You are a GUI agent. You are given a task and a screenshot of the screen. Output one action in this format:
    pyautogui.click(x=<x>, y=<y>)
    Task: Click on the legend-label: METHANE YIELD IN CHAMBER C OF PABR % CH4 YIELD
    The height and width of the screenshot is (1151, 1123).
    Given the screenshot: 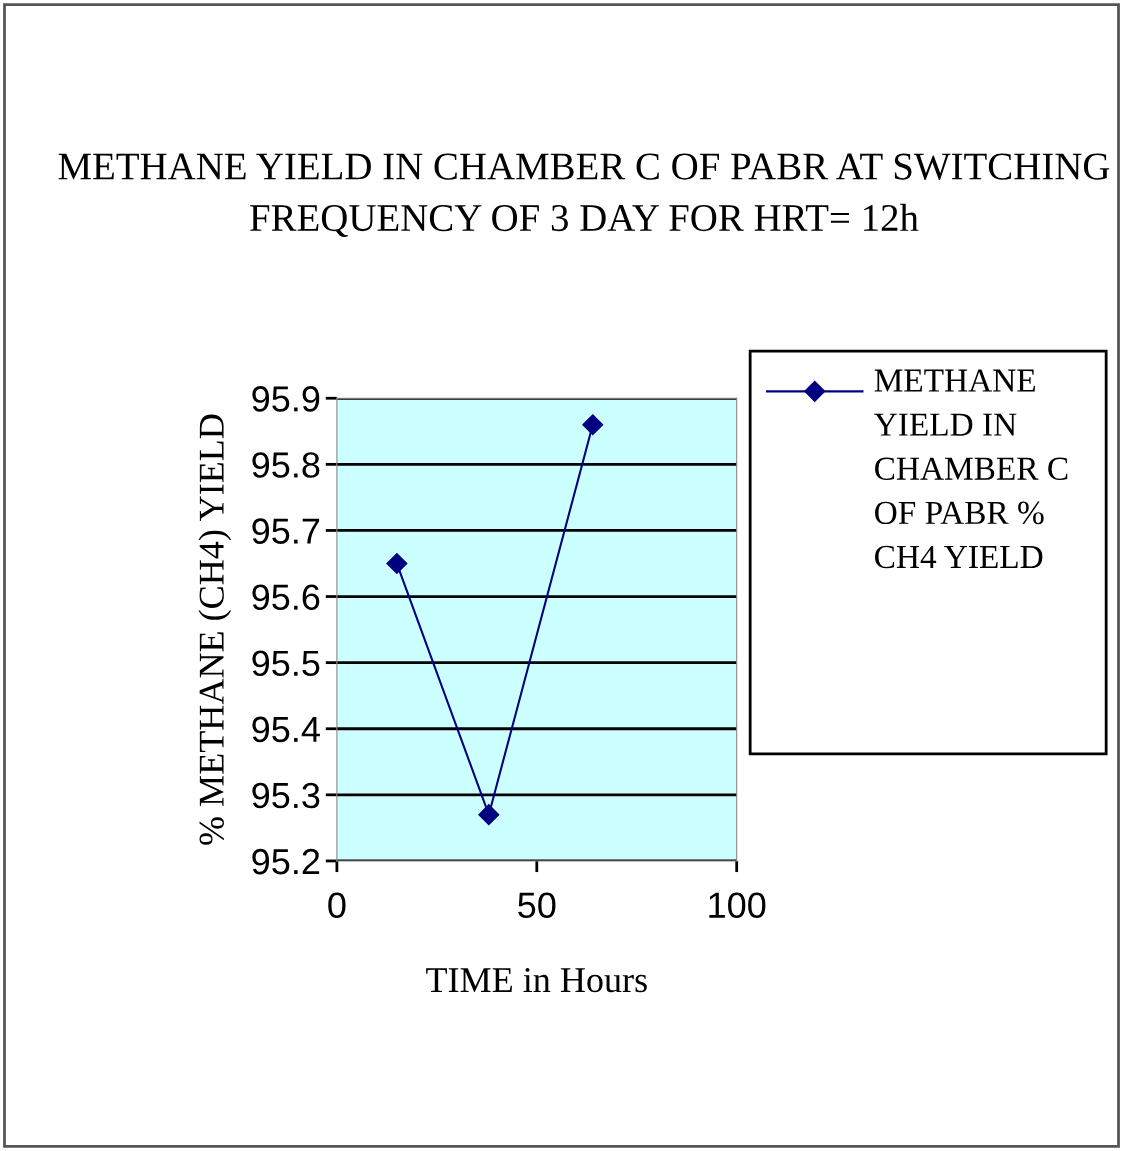 What is the action you would take?
    pyautogui.click(x=971, y=469)
    